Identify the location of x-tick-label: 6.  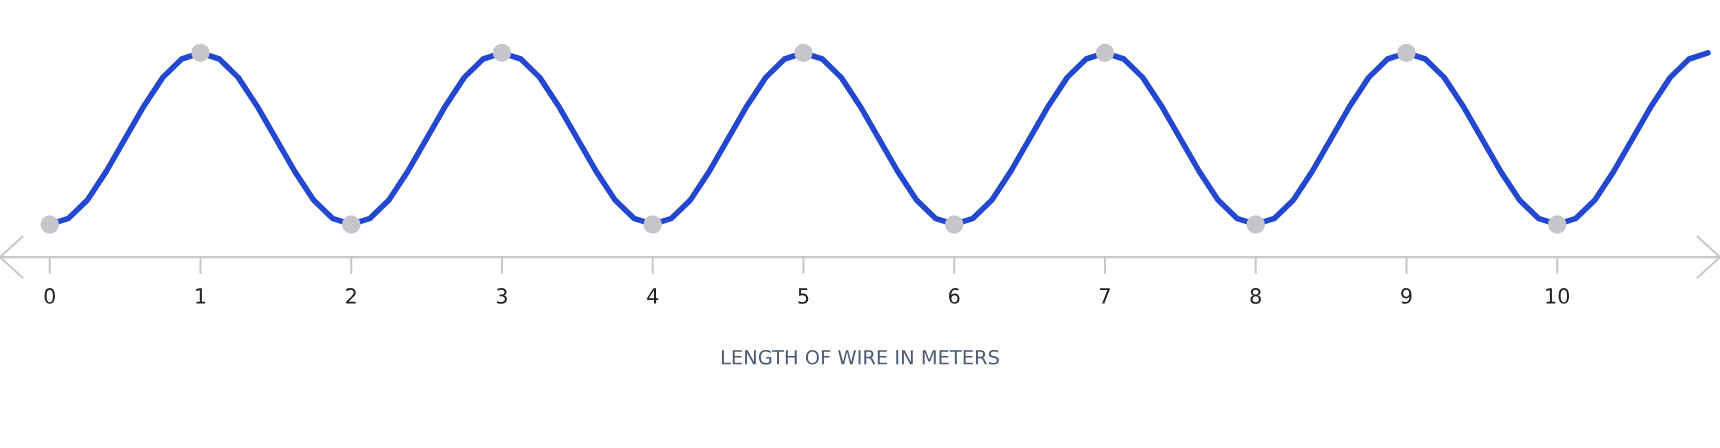
(954, 296).